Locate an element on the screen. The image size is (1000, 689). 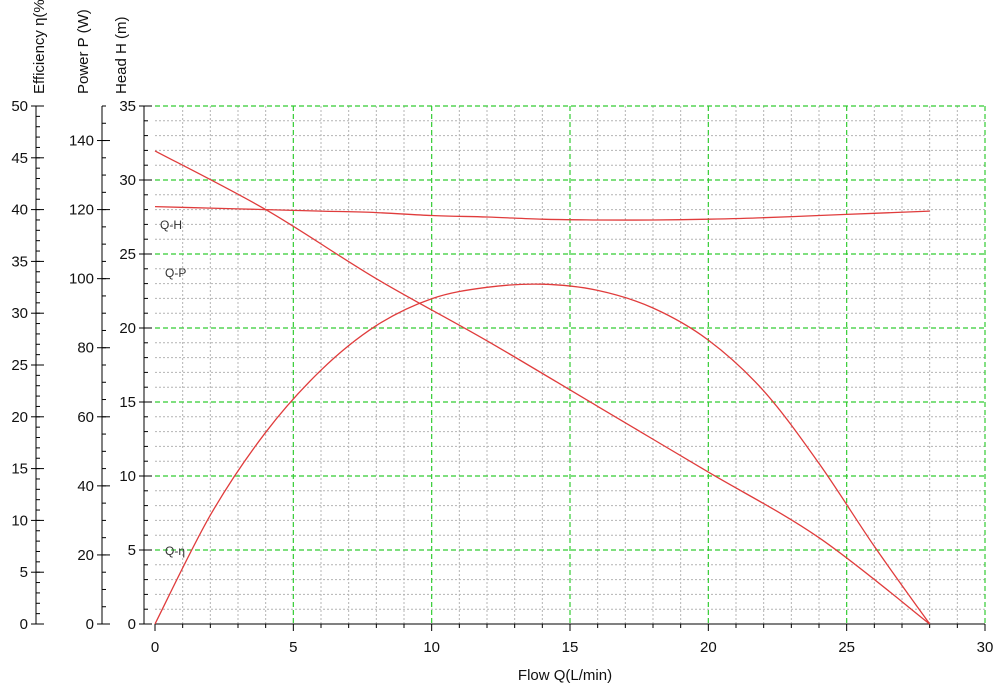
efficiency-tick-label: 5 is located at coordinates (24, 572).